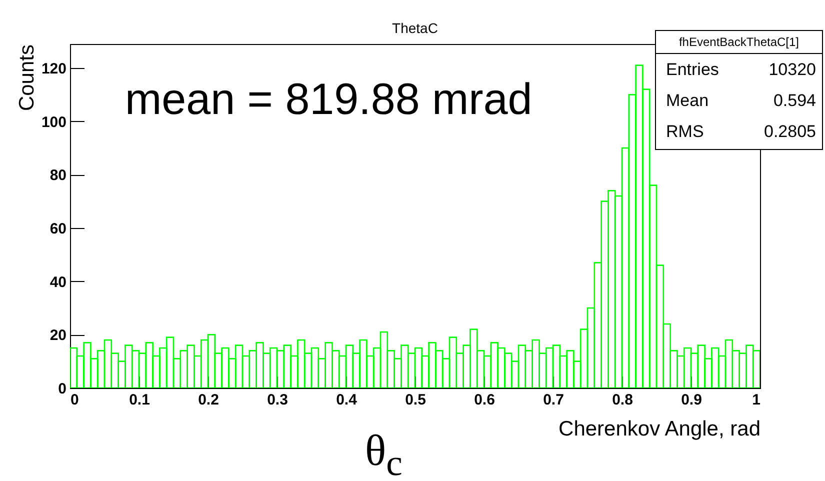 The height and width of the screenshot is (481, 825). I want to click on annotation: Entries, so click(692, 70).